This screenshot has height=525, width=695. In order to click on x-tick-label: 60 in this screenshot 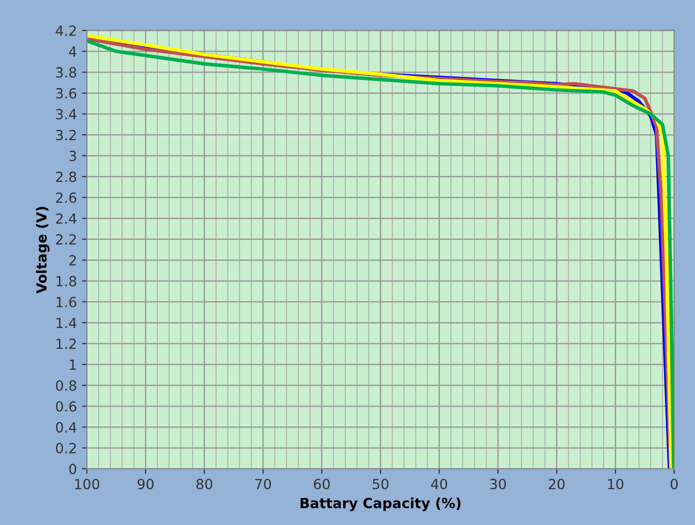, I will do `click(322, 484)`.